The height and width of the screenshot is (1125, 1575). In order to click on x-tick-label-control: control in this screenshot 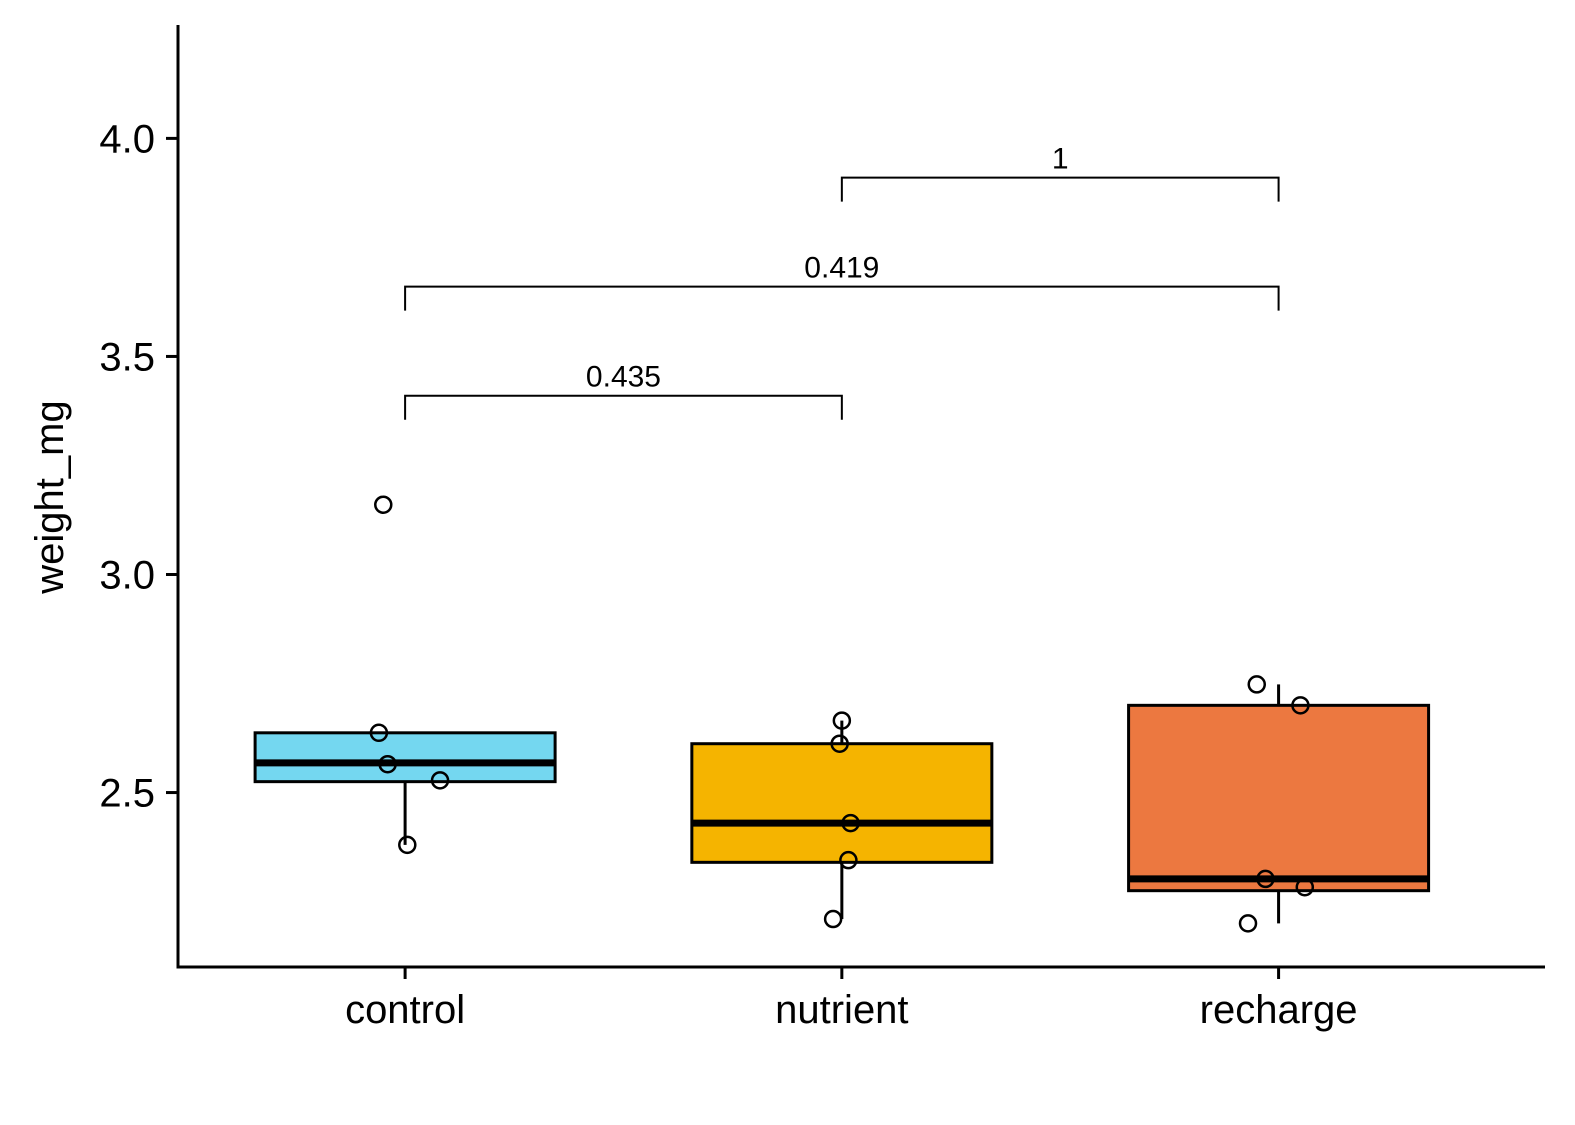, I will do `click(405, 1010)`.